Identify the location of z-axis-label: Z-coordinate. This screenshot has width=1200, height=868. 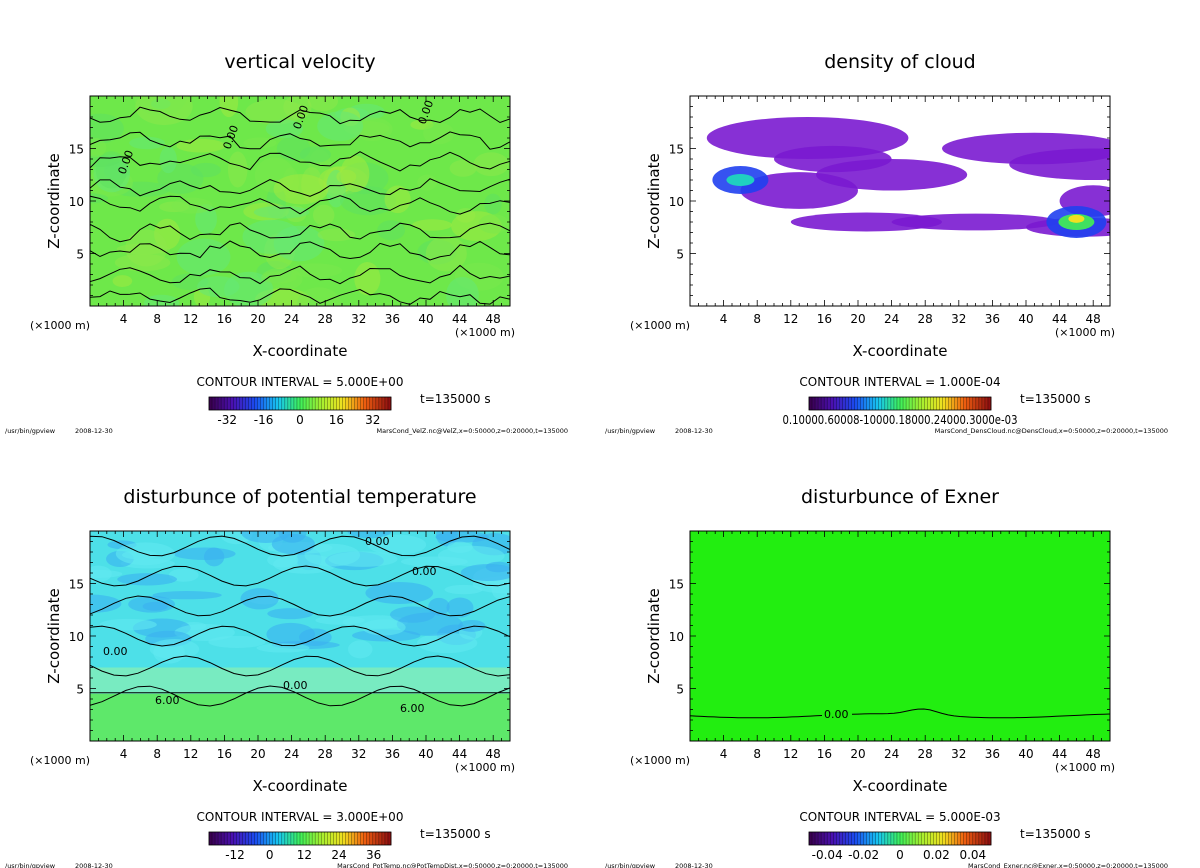
(654, 635).